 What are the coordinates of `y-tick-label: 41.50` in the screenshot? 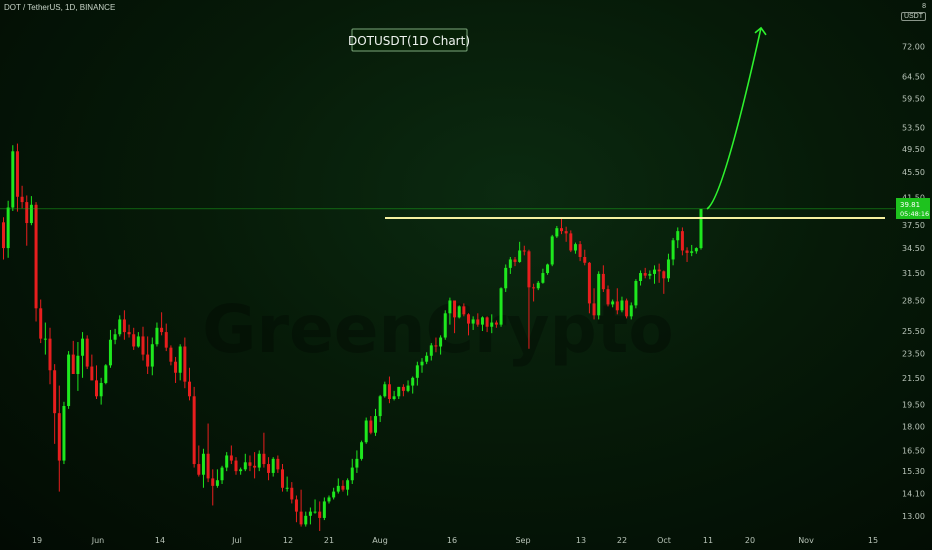 It's located at (913, 197).